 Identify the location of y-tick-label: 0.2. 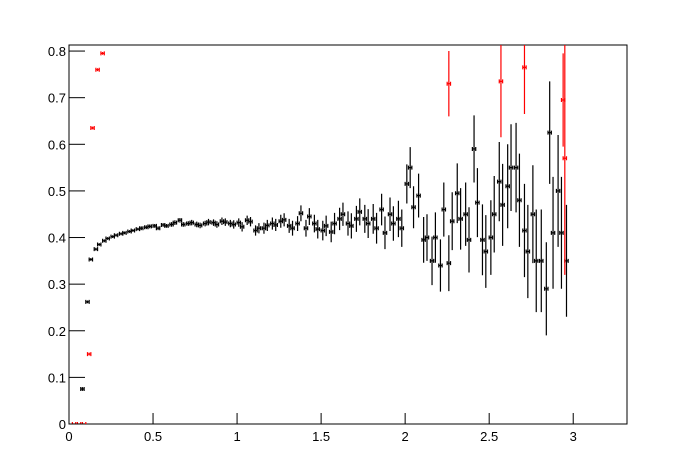
(57, 331).